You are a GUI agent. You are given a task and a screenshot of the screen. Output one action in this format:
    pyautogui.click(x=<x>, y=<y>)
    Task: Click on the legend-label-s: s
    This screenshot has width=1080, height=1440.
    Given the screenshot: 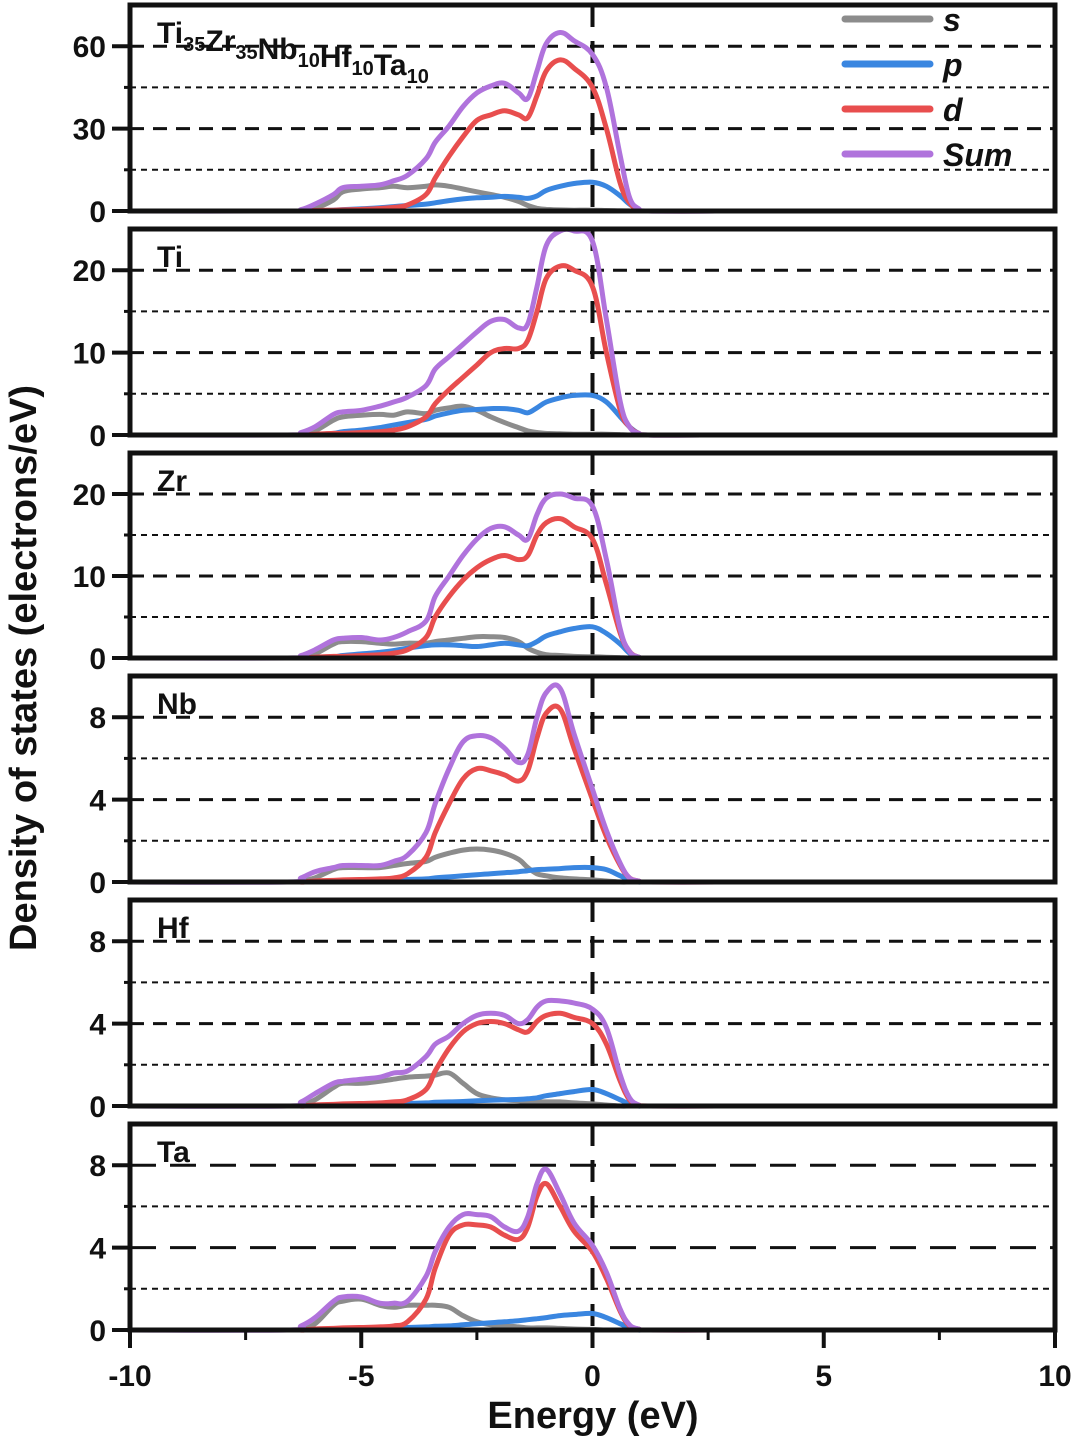 What is the action you would take?
    pyautogui.click(x=952, y=20)
    